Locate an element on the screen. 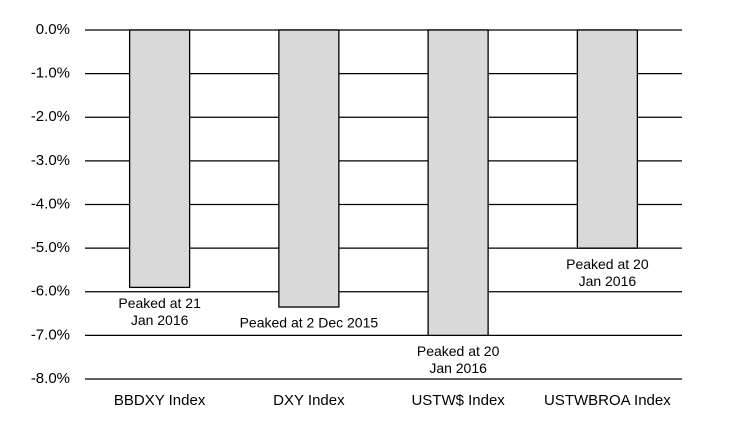 The height and width of the screenshot is (424, 736). y-tick-label: -1.0% is located at coordinates (50, 73).